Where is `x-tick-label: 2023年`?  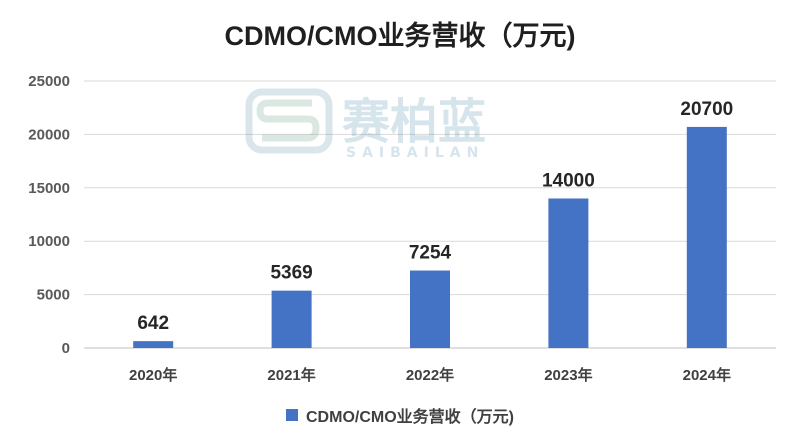 x-tick-label: 2023年 is located at coordinates (568, 375).